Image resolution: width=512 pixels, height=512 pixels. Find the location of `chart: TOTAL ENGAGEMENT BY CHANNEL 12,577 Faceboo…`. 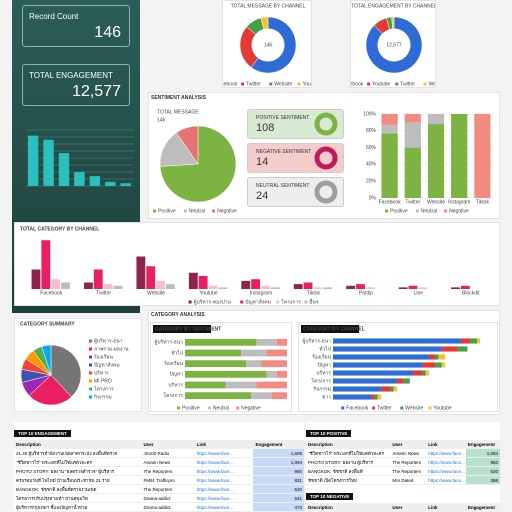

chart: TOTAL ENGAGEMENT BY CHANNEL 12,577 Faceboo… is located at coordinates (393, 44).